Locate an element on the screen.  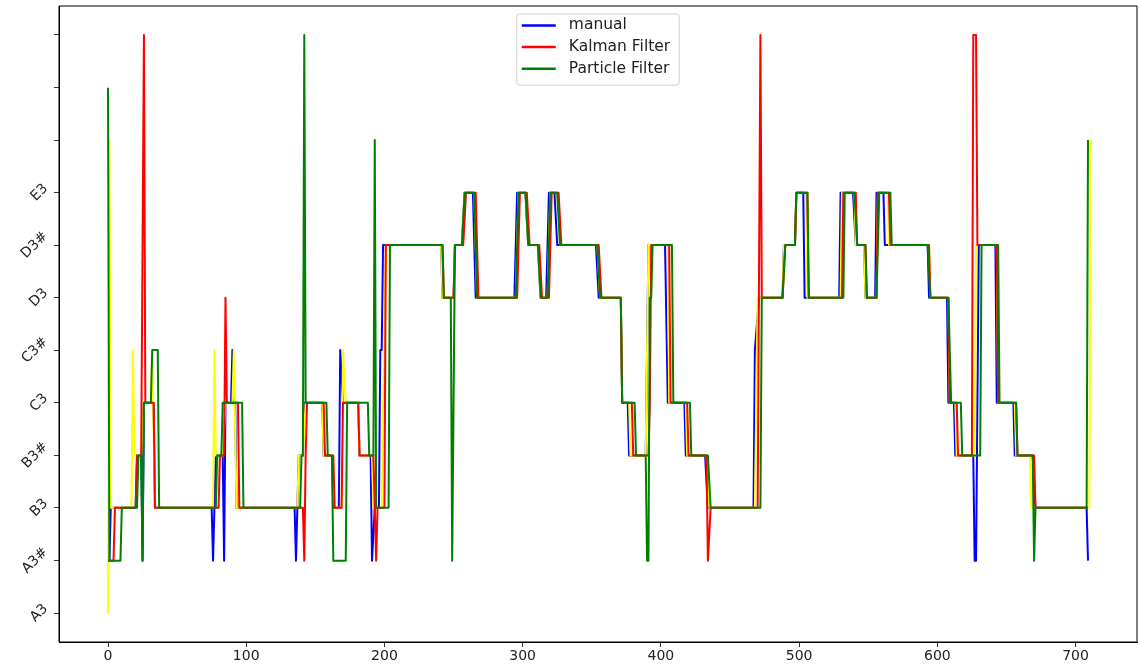
category-label: C3 is located at coordinates (38, 402).